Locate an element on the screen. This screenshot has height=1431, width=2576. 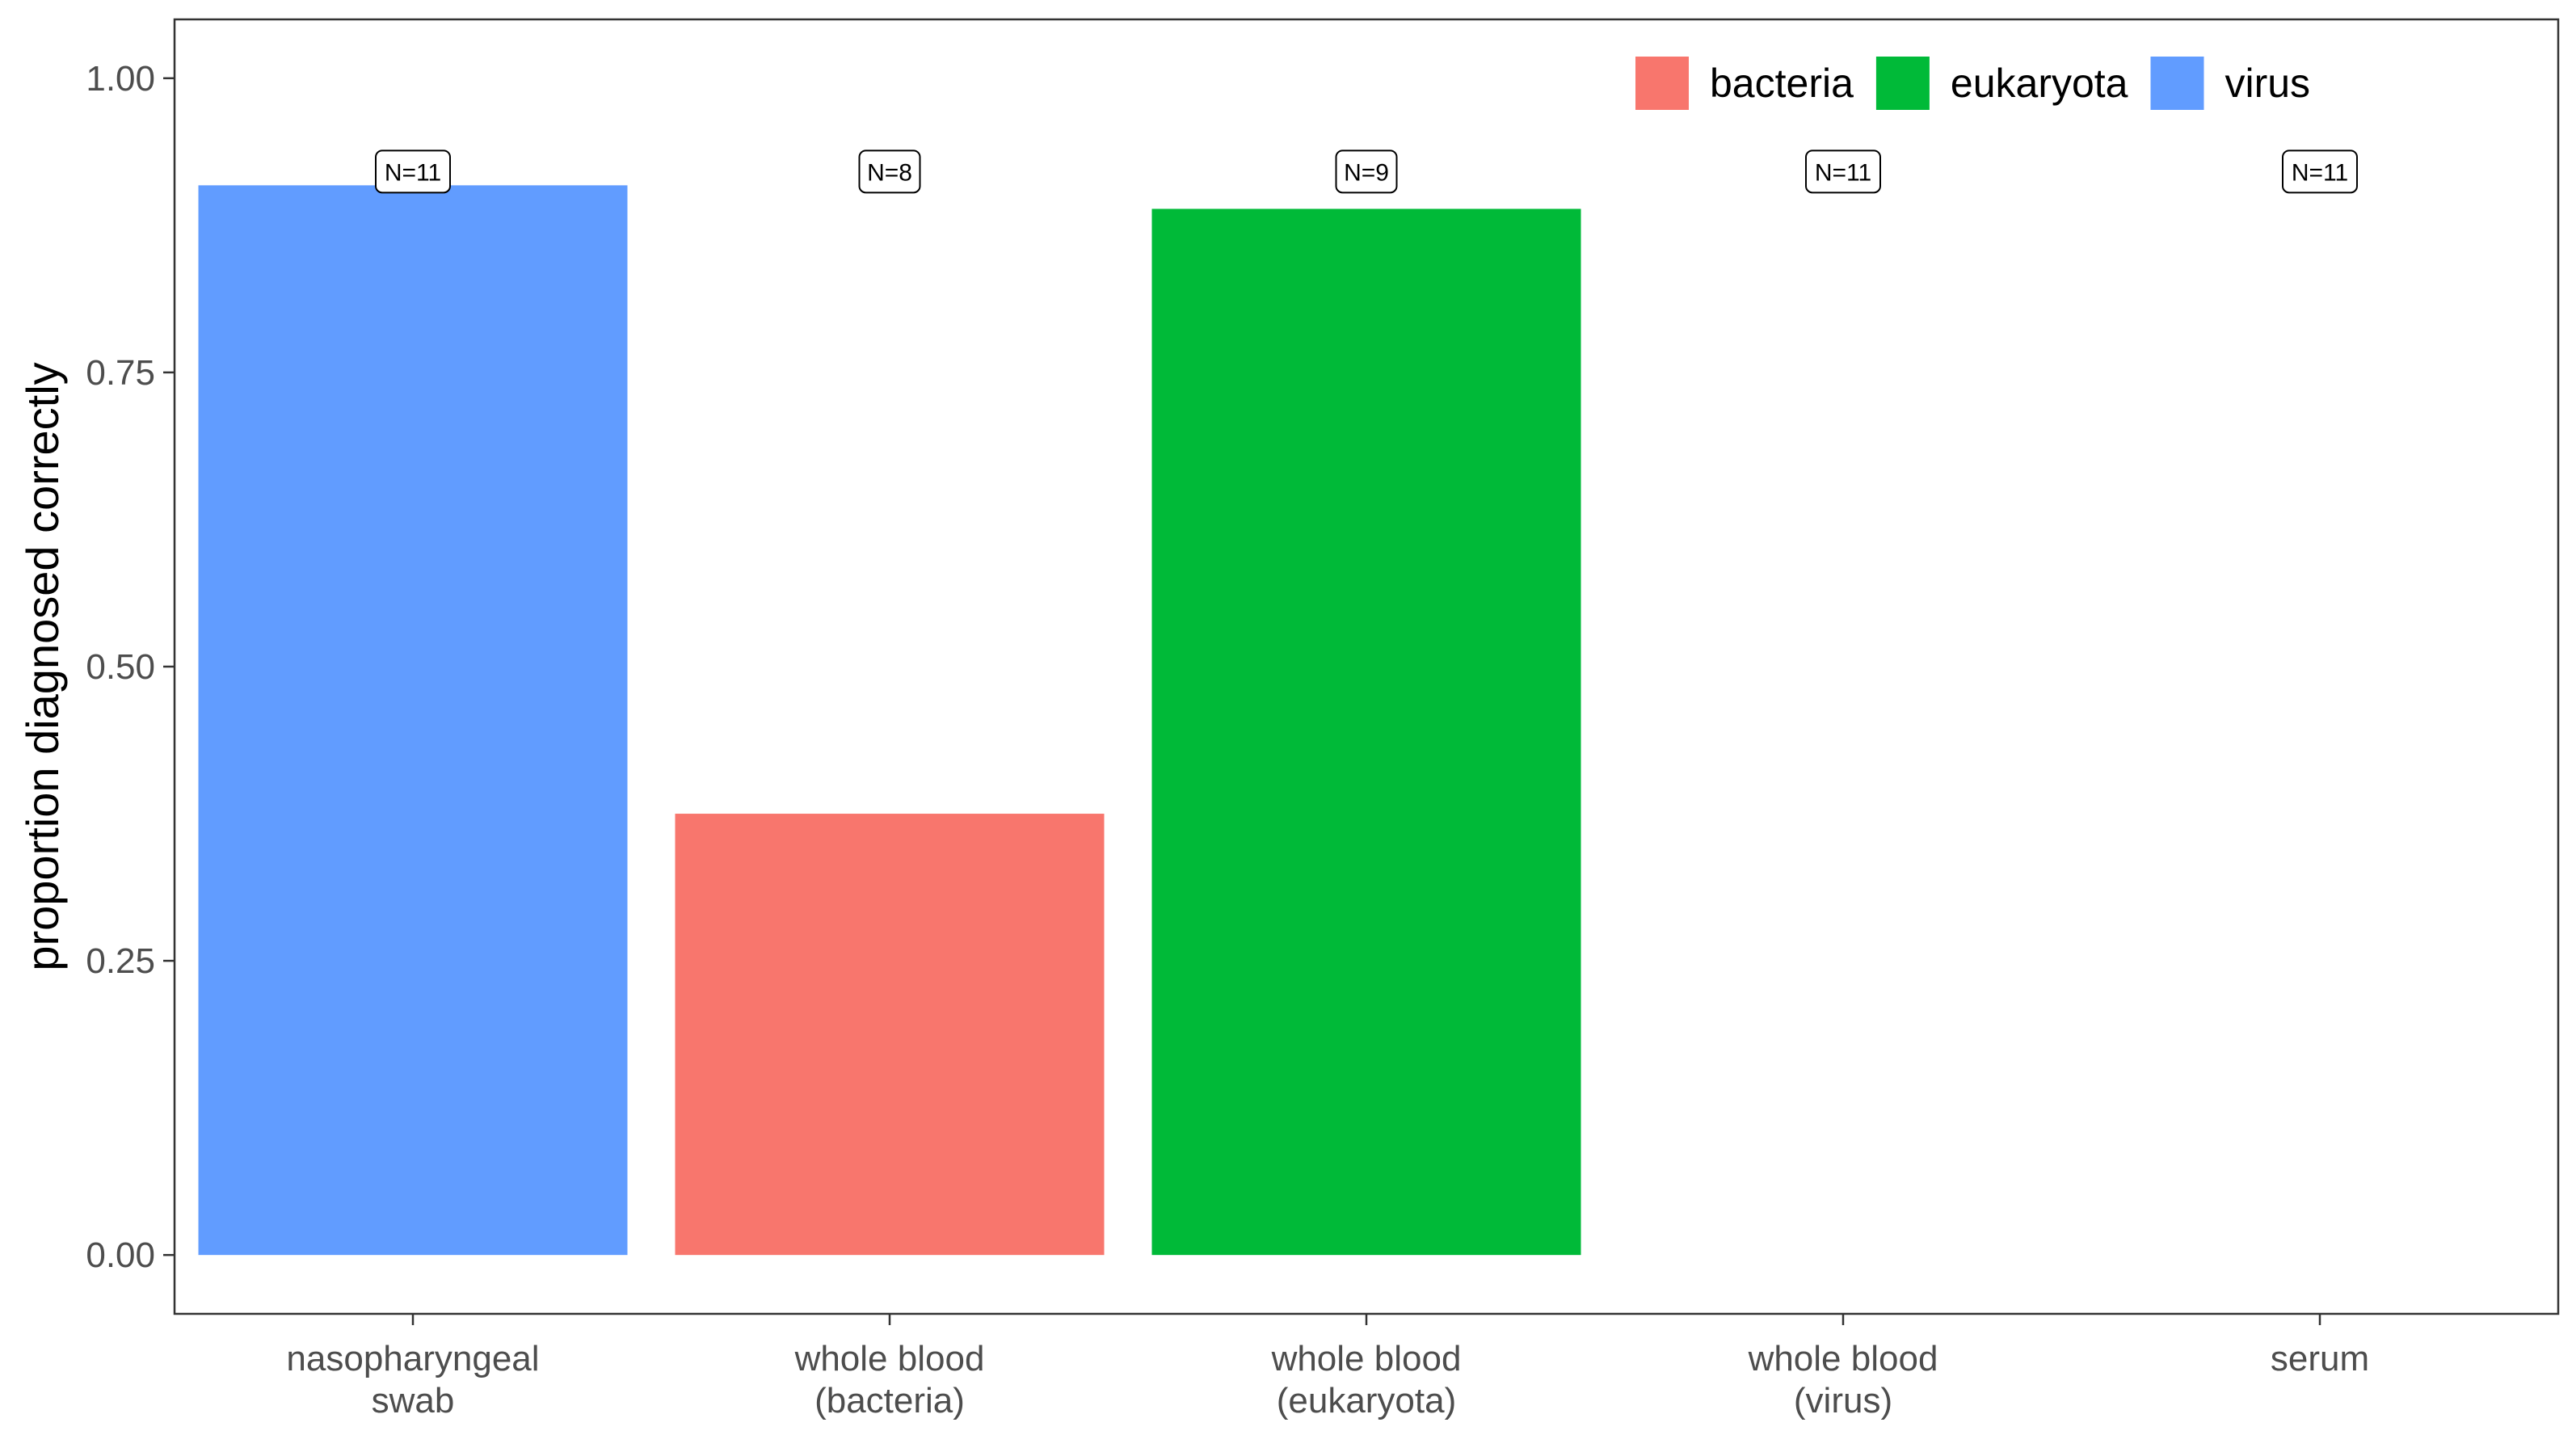
legend-item-bacteria: bacteria is located at coordinates (1744, 83).